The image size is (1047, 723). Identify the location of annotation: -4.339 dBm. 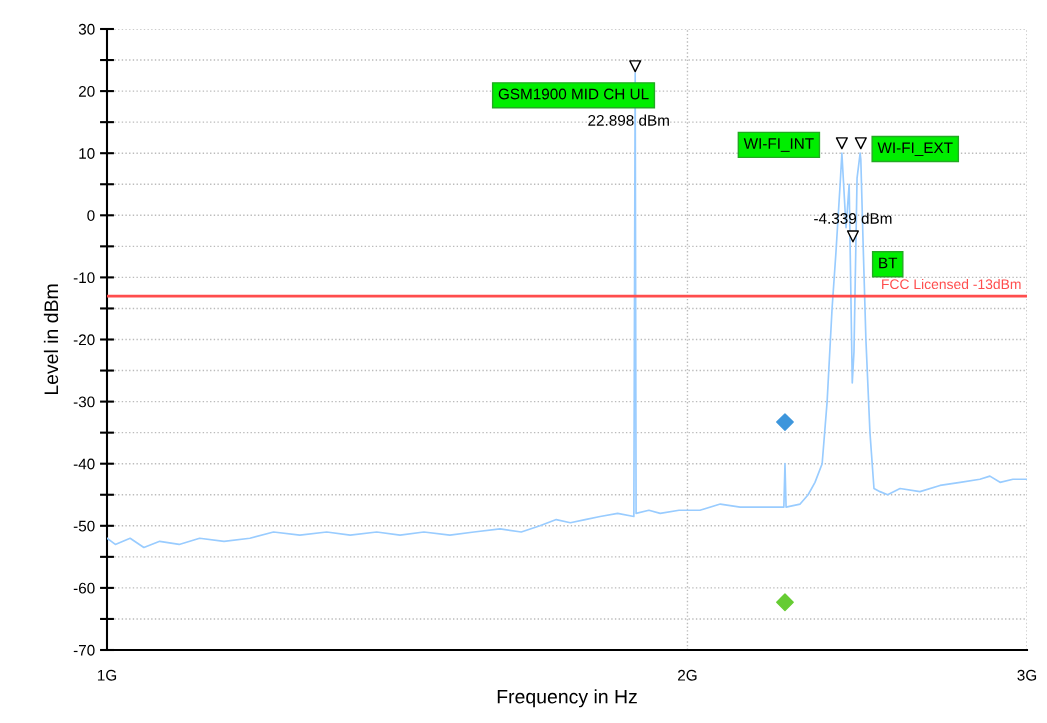
(853, 218).